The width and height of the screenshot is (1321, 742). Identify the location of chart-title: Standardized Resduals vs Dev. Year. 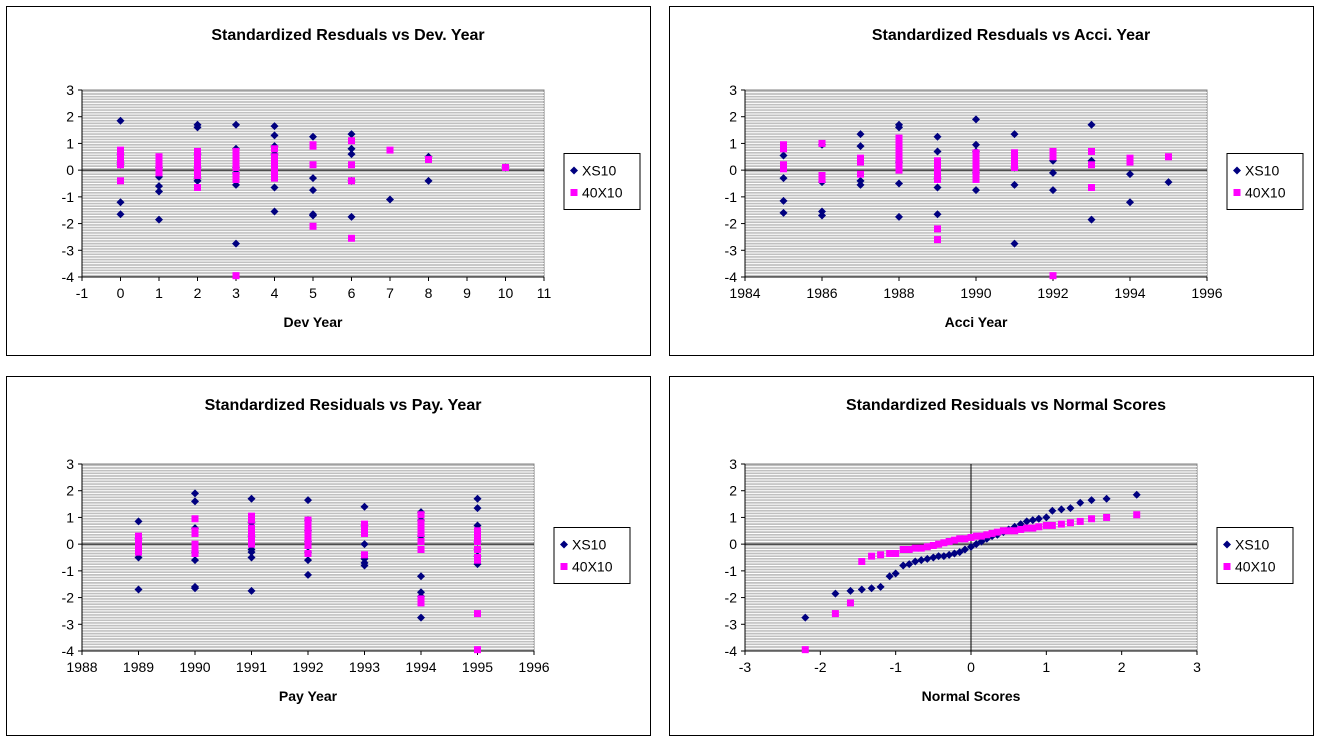
(347, 35).